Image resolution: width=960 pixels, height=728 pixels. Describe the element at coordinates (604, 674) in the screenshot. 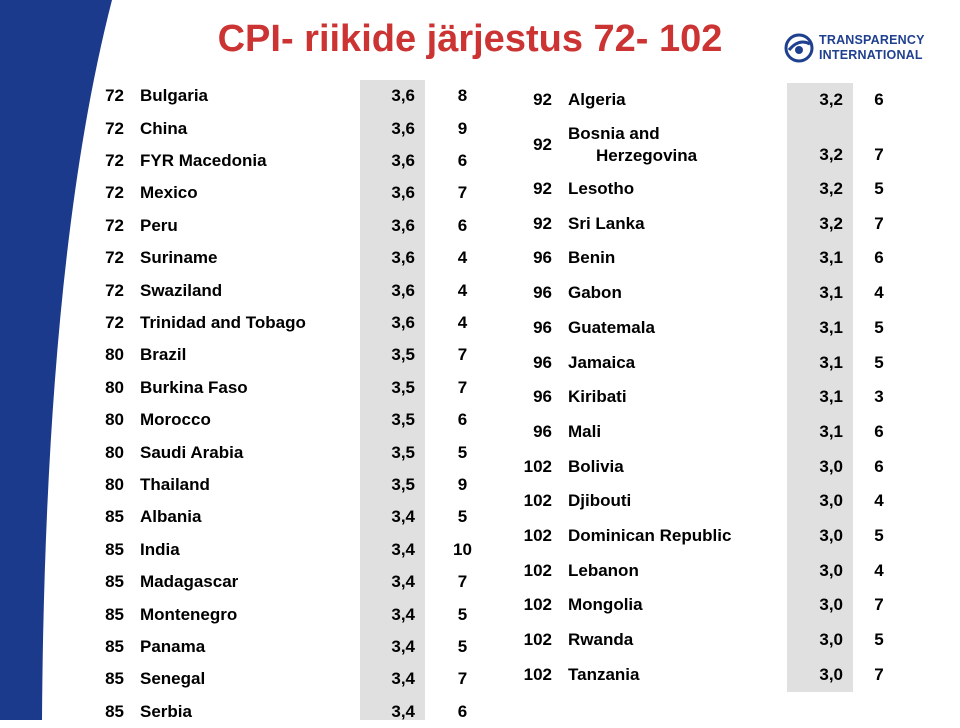

I see `country: Tanzania` at that location.